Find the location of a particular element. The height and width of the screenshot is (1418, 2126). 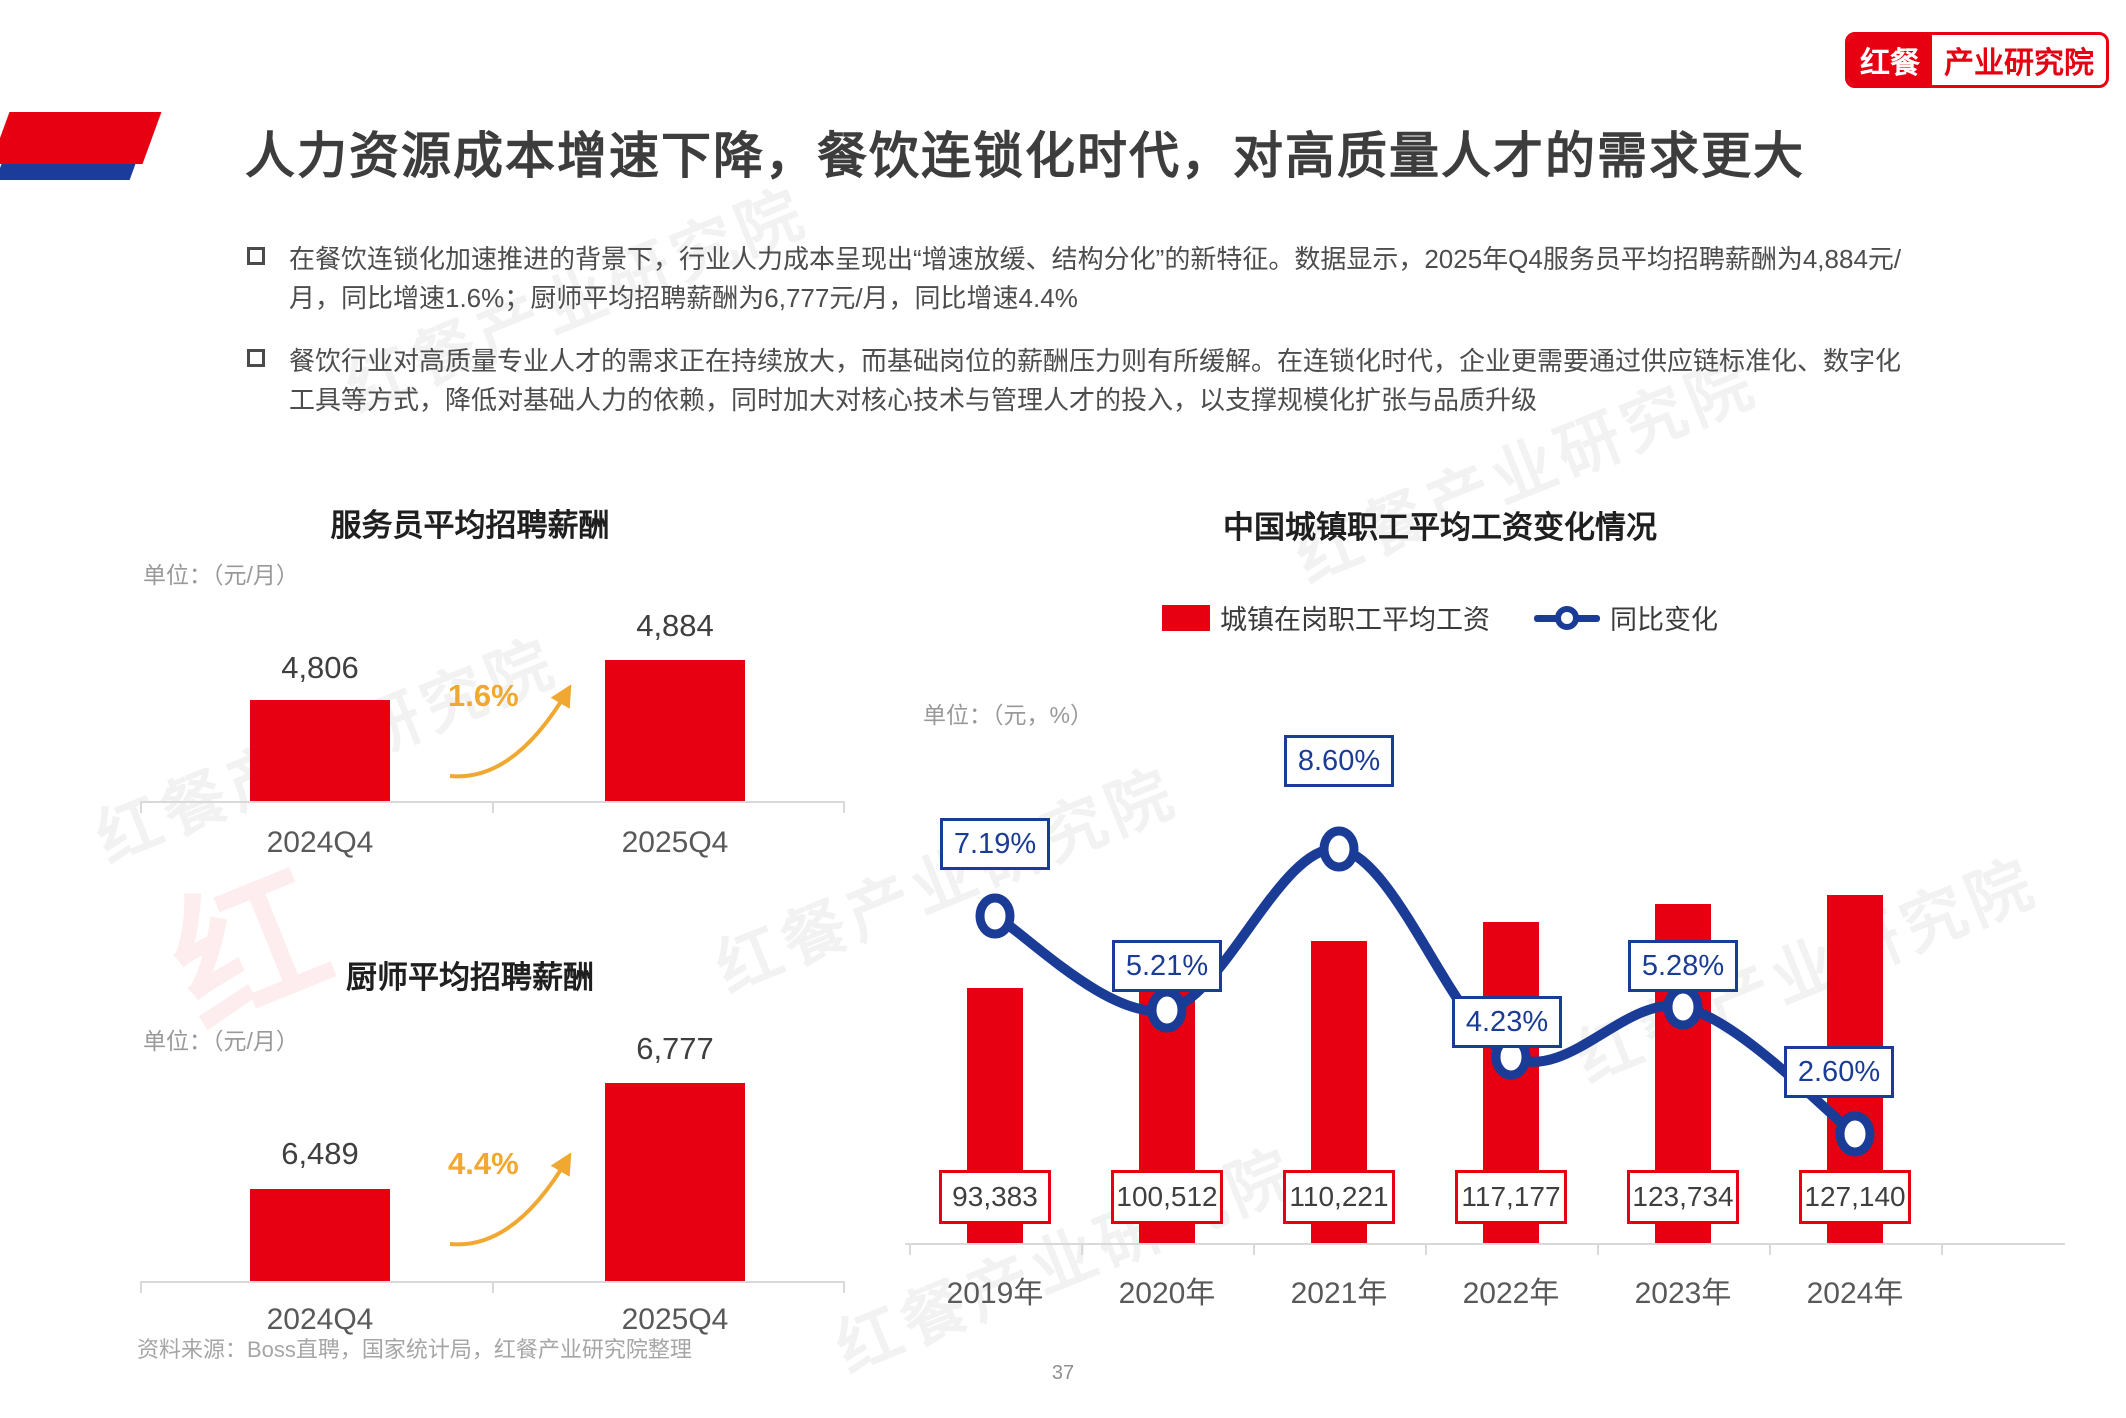

line-marker-2019 is located at coordinates (995, 916).